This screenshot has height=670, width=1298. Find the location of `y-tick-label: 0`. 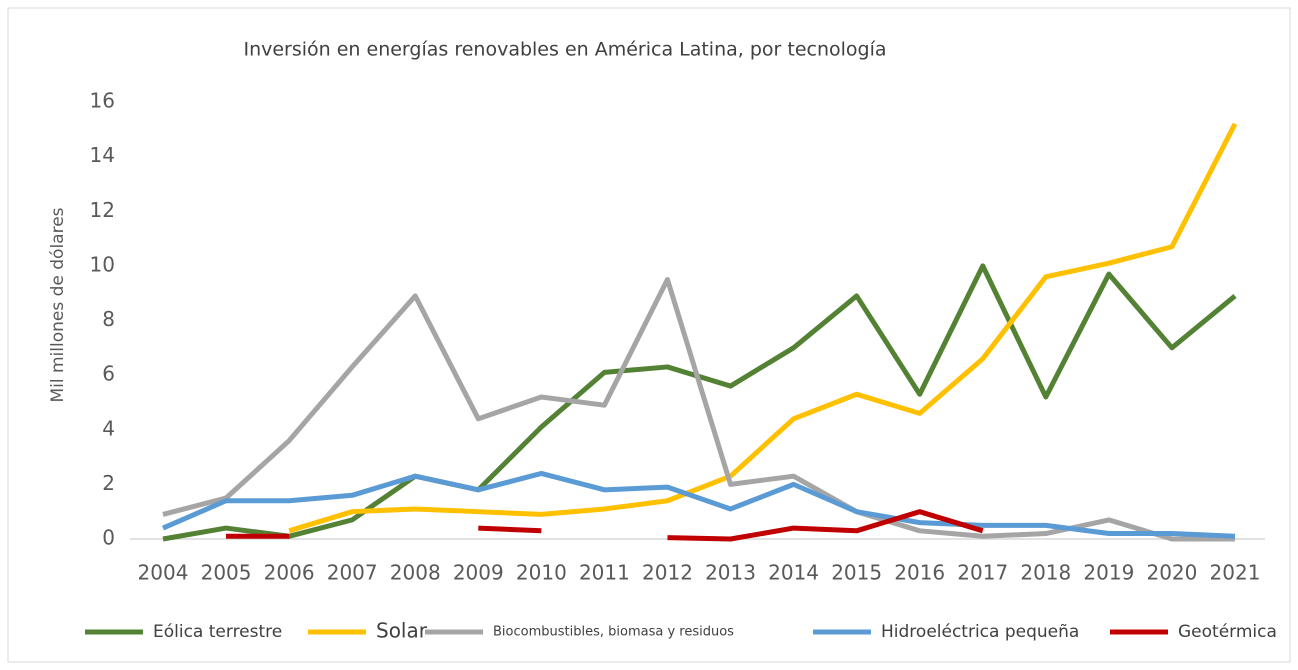

y-tick-label: 0 is located at coordinates (108, 538).